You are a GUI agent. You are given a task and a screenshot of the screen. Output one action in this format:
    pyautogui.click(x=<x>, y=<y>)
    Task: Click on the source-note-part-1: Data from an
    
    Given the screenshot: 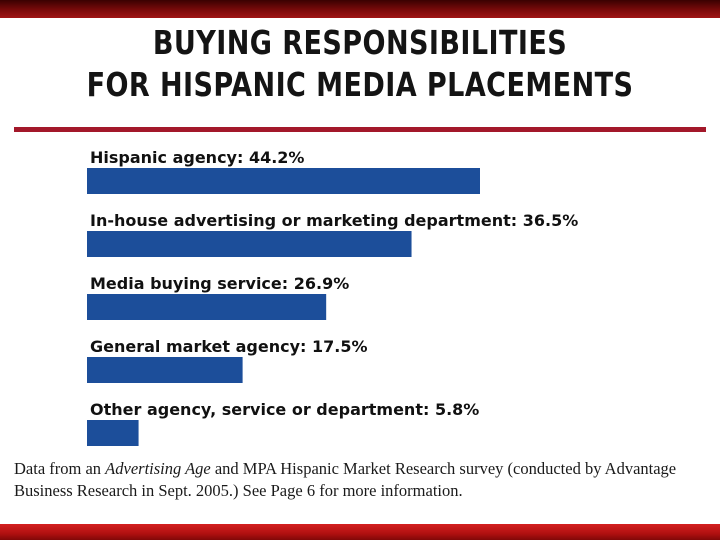 What is the action you would take?
    pyautogui.click(x=60, y=468)
    